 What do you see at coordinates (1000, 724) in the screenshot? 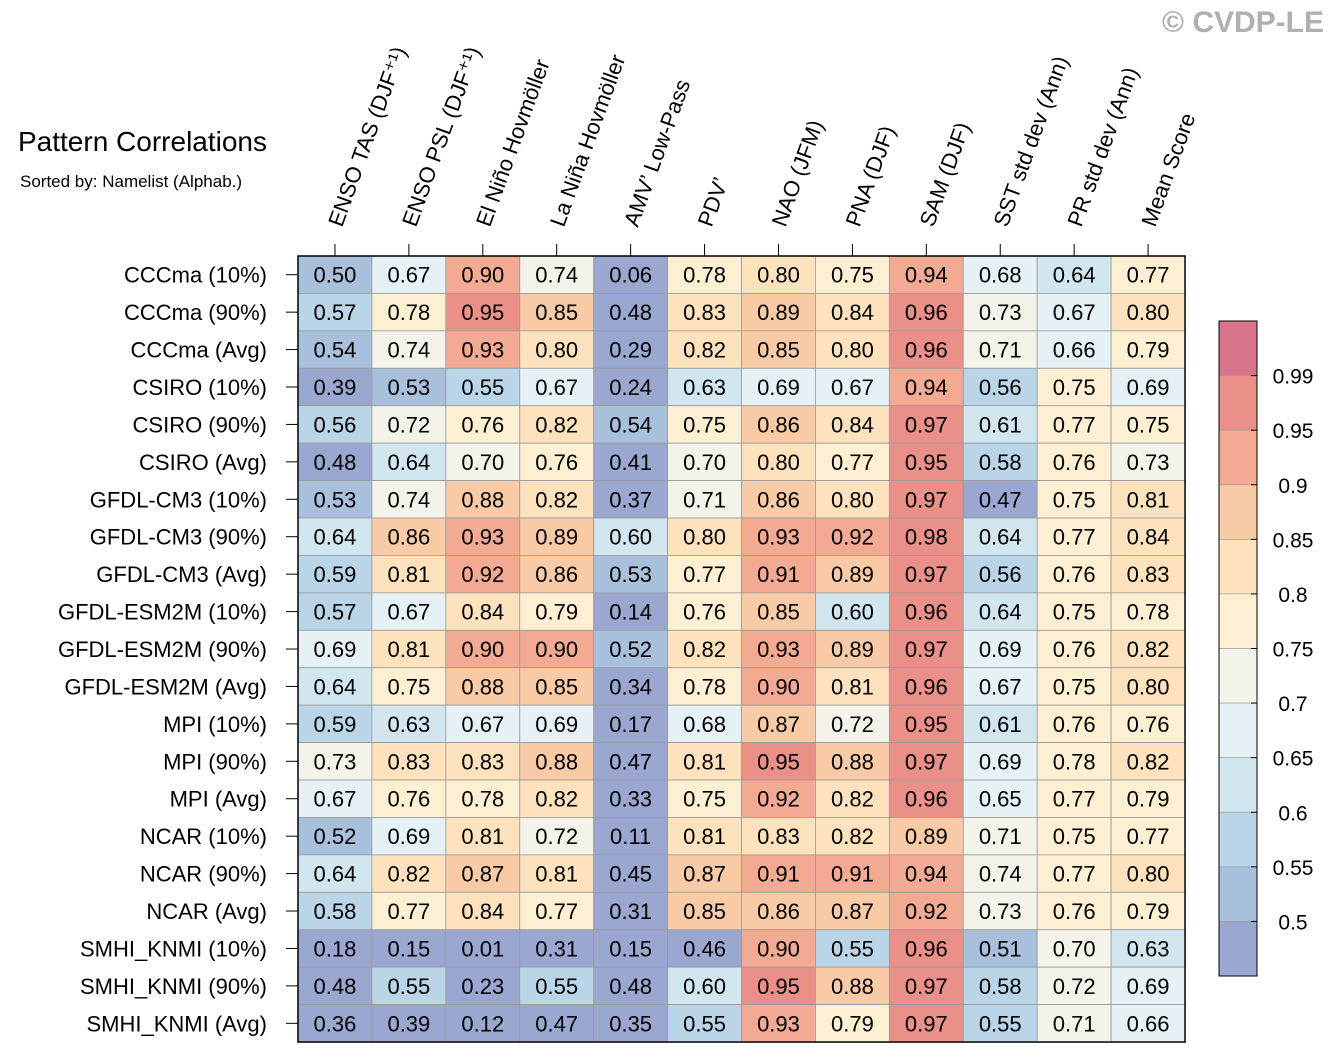
I see `cell-value: 0.61` at bounding box center [1000, 724].